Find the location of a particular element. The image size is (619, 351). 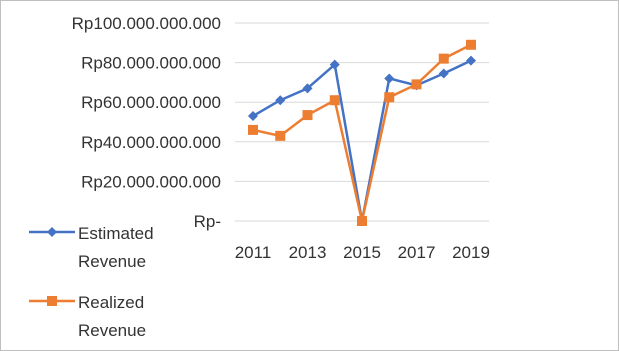

legend-label: Realized is located at coordinates (111, 302).